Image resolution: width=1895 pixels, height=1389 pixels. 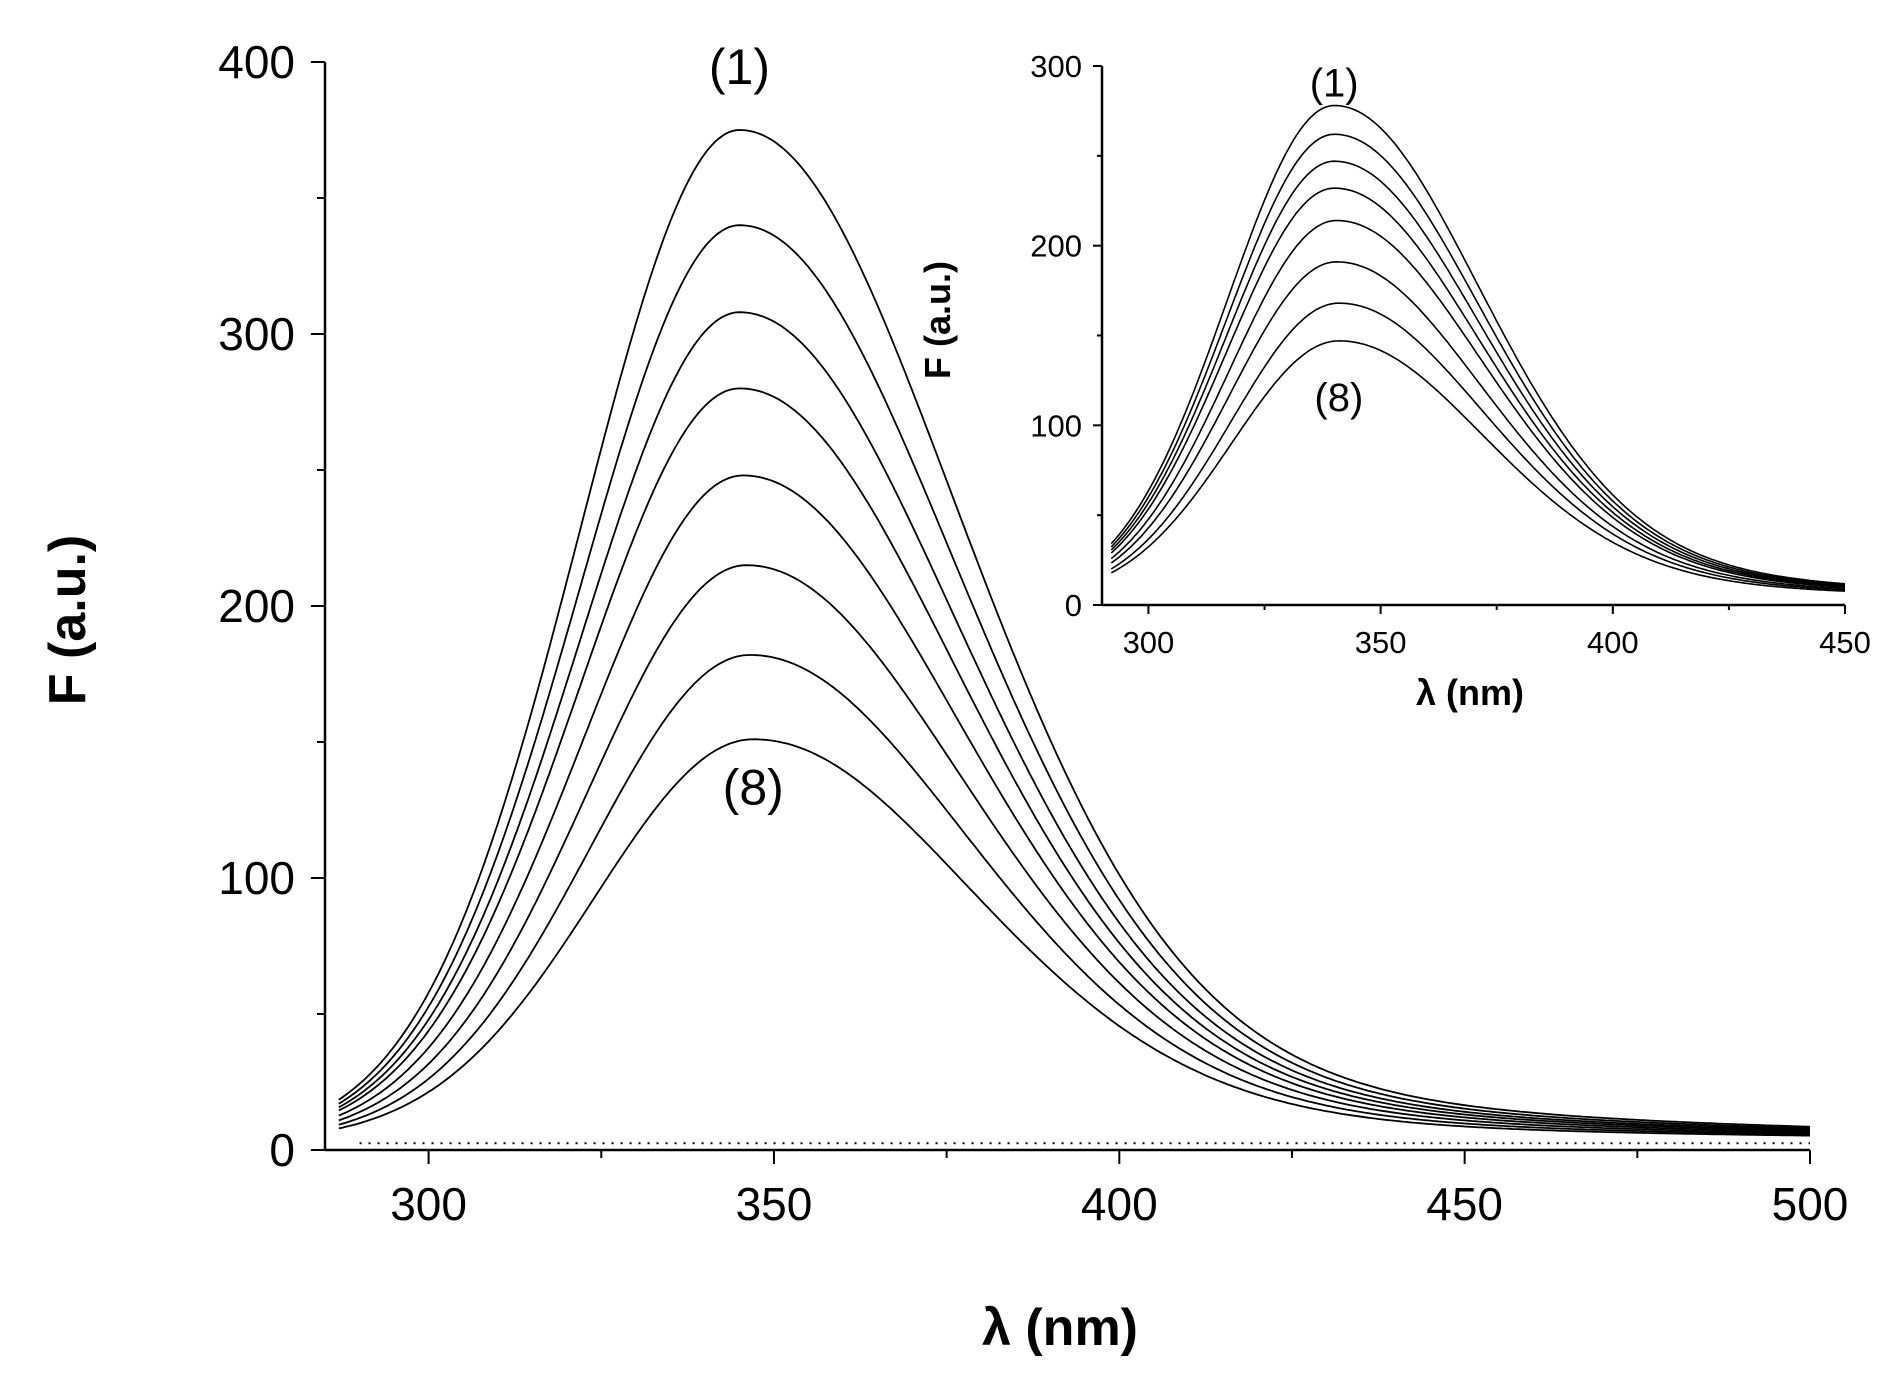 What do you see at coordinates (256, 334) in the screenshot?
I see `main-y-tick-label: 300` at bounding box center [256, 334].